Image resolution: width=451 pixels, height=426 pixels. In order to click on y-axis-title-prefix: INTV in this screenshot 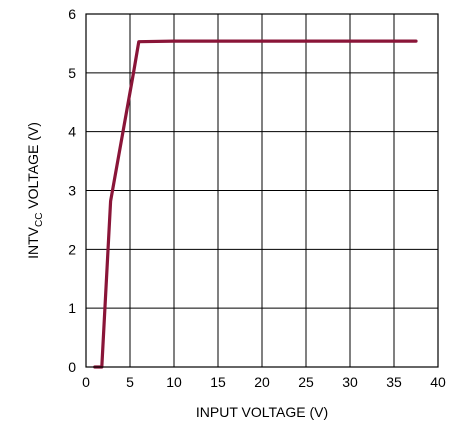, I will do `click(33, 242)`.